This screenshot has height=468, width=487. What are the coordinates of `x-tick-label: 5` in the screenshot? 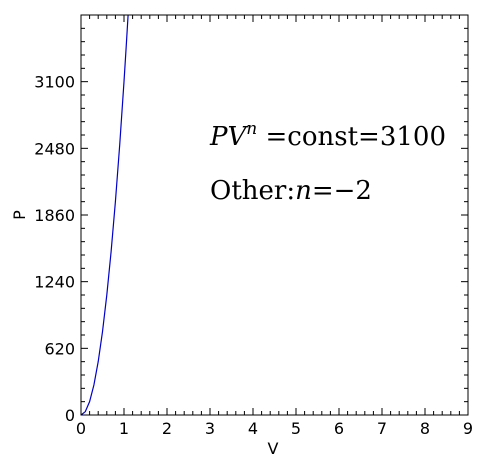 It's located at (296, 428).